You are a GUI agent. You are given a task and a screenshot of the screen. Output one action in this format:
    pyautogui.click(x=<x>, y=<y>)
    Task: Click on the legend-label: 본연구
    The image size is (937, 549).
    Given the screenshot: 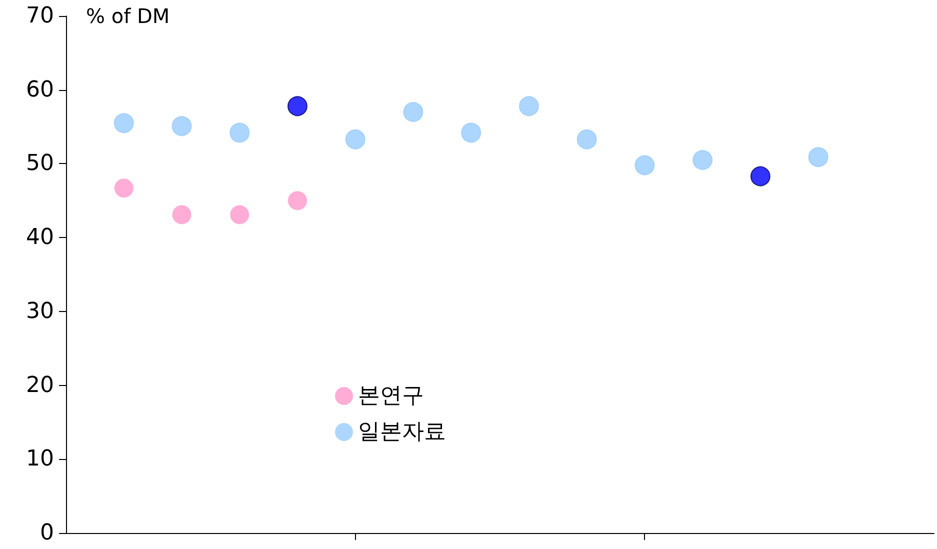 What is the action you would take?
    pyautogui.click(x=391, y=396)
    